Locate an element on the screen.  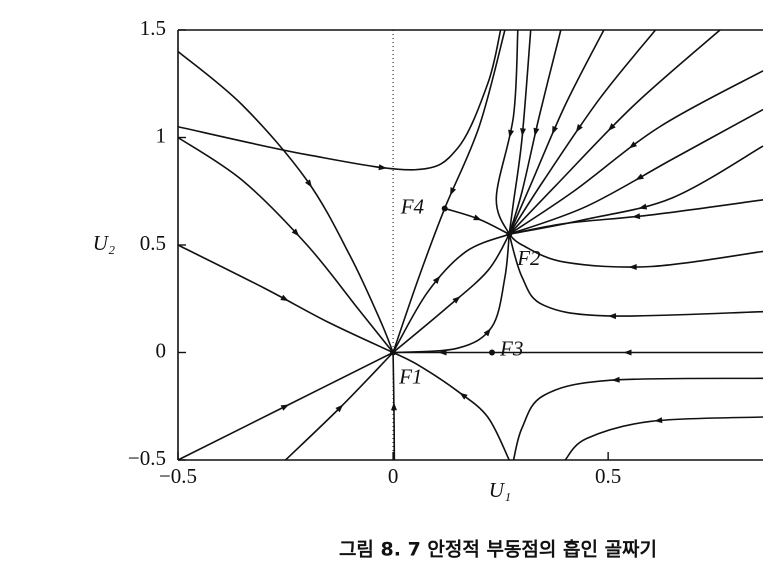
y-tick-label: 0 is located at coordinates (161, 350).